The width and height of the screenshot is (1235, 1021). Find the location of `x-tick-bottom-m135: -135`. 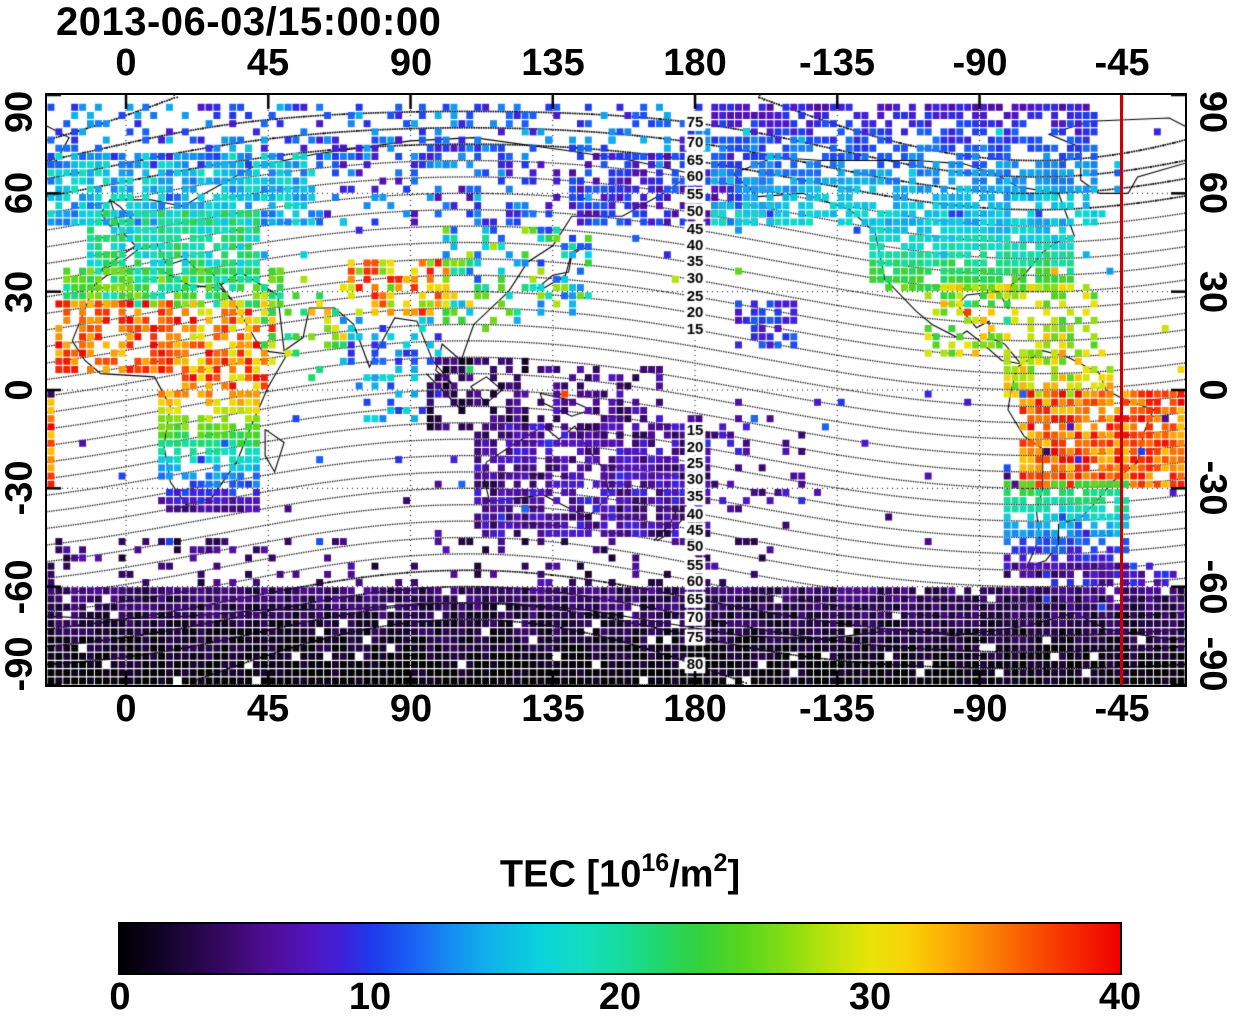

x-tick-bottom-m135: -135 is located at coordinates (837, 709).